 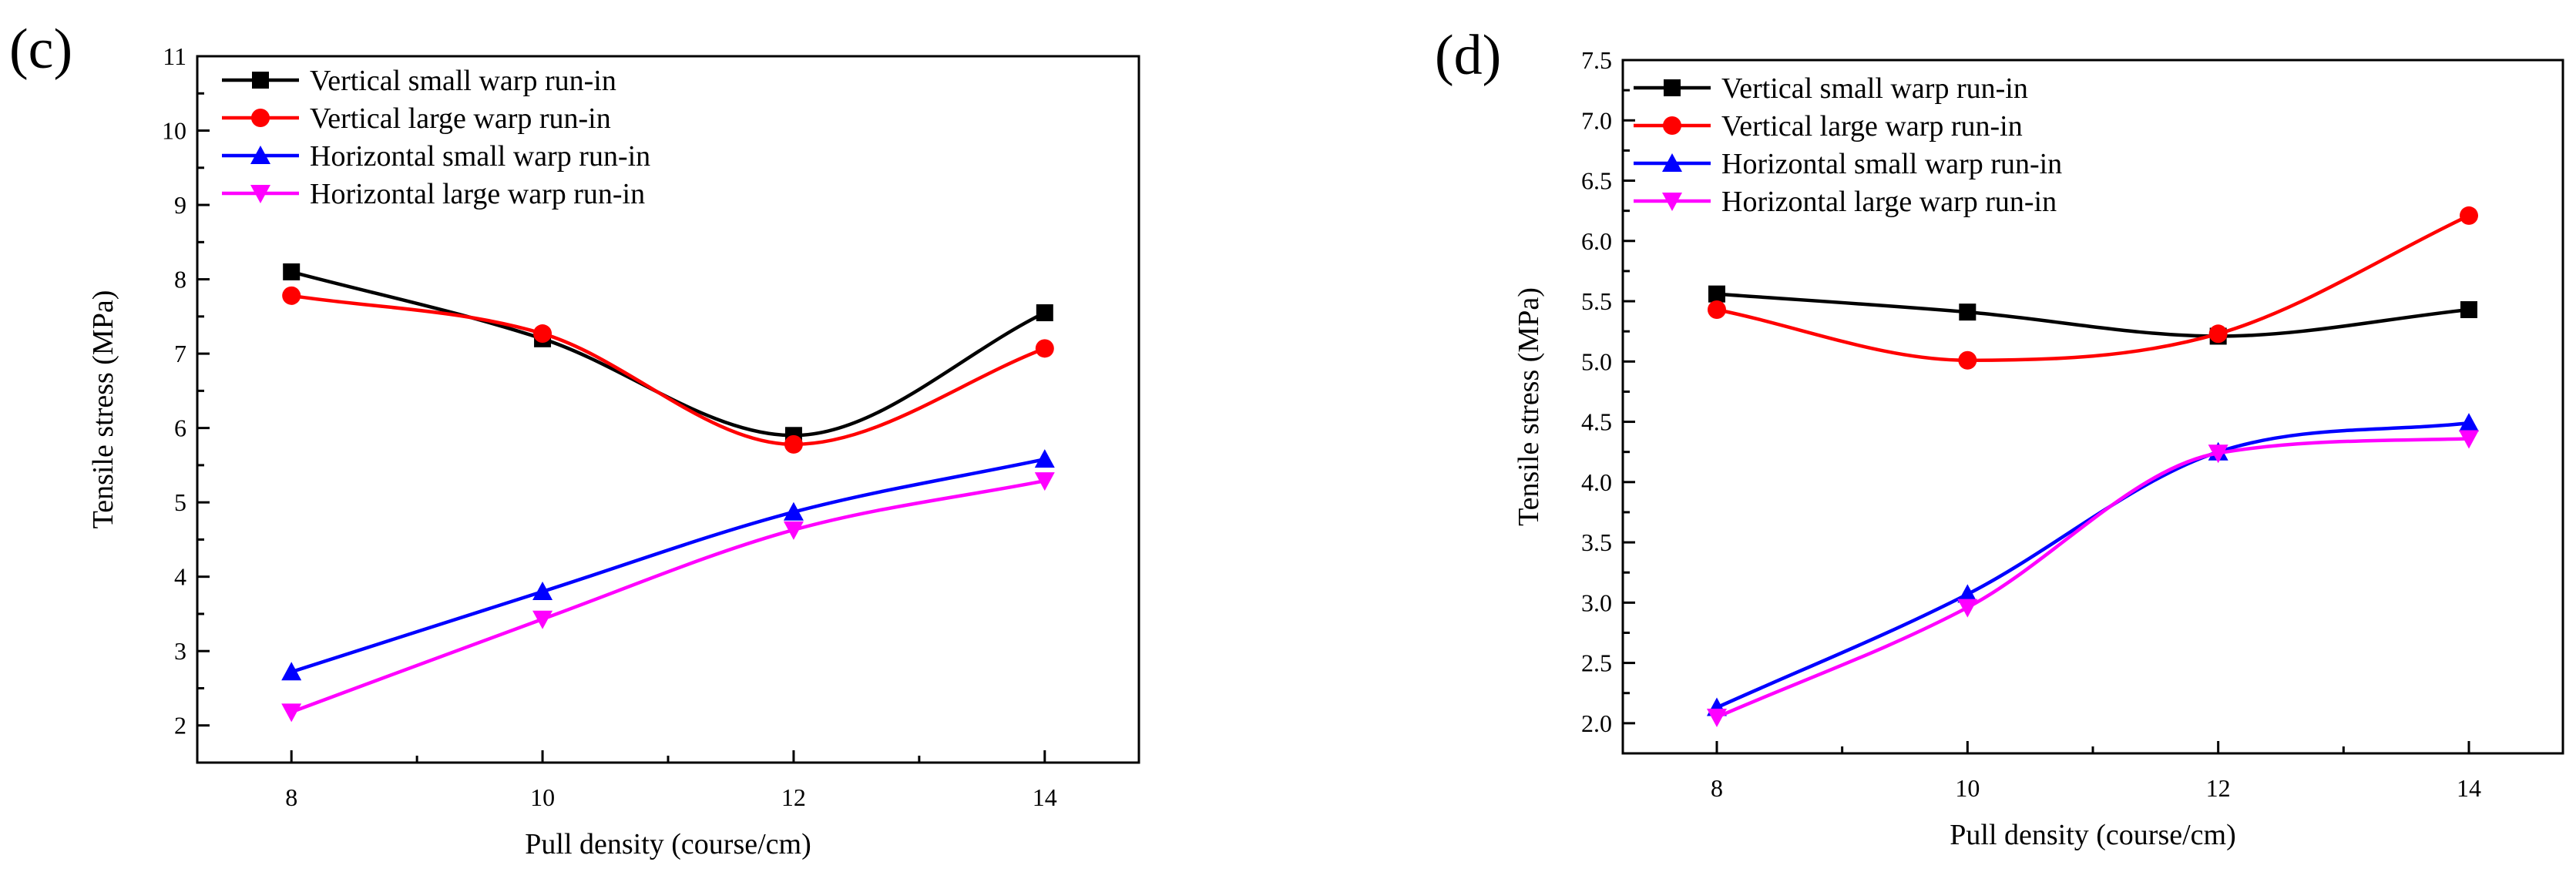 I want to click on y-tick-label: 6, so click(x=180, y=428).